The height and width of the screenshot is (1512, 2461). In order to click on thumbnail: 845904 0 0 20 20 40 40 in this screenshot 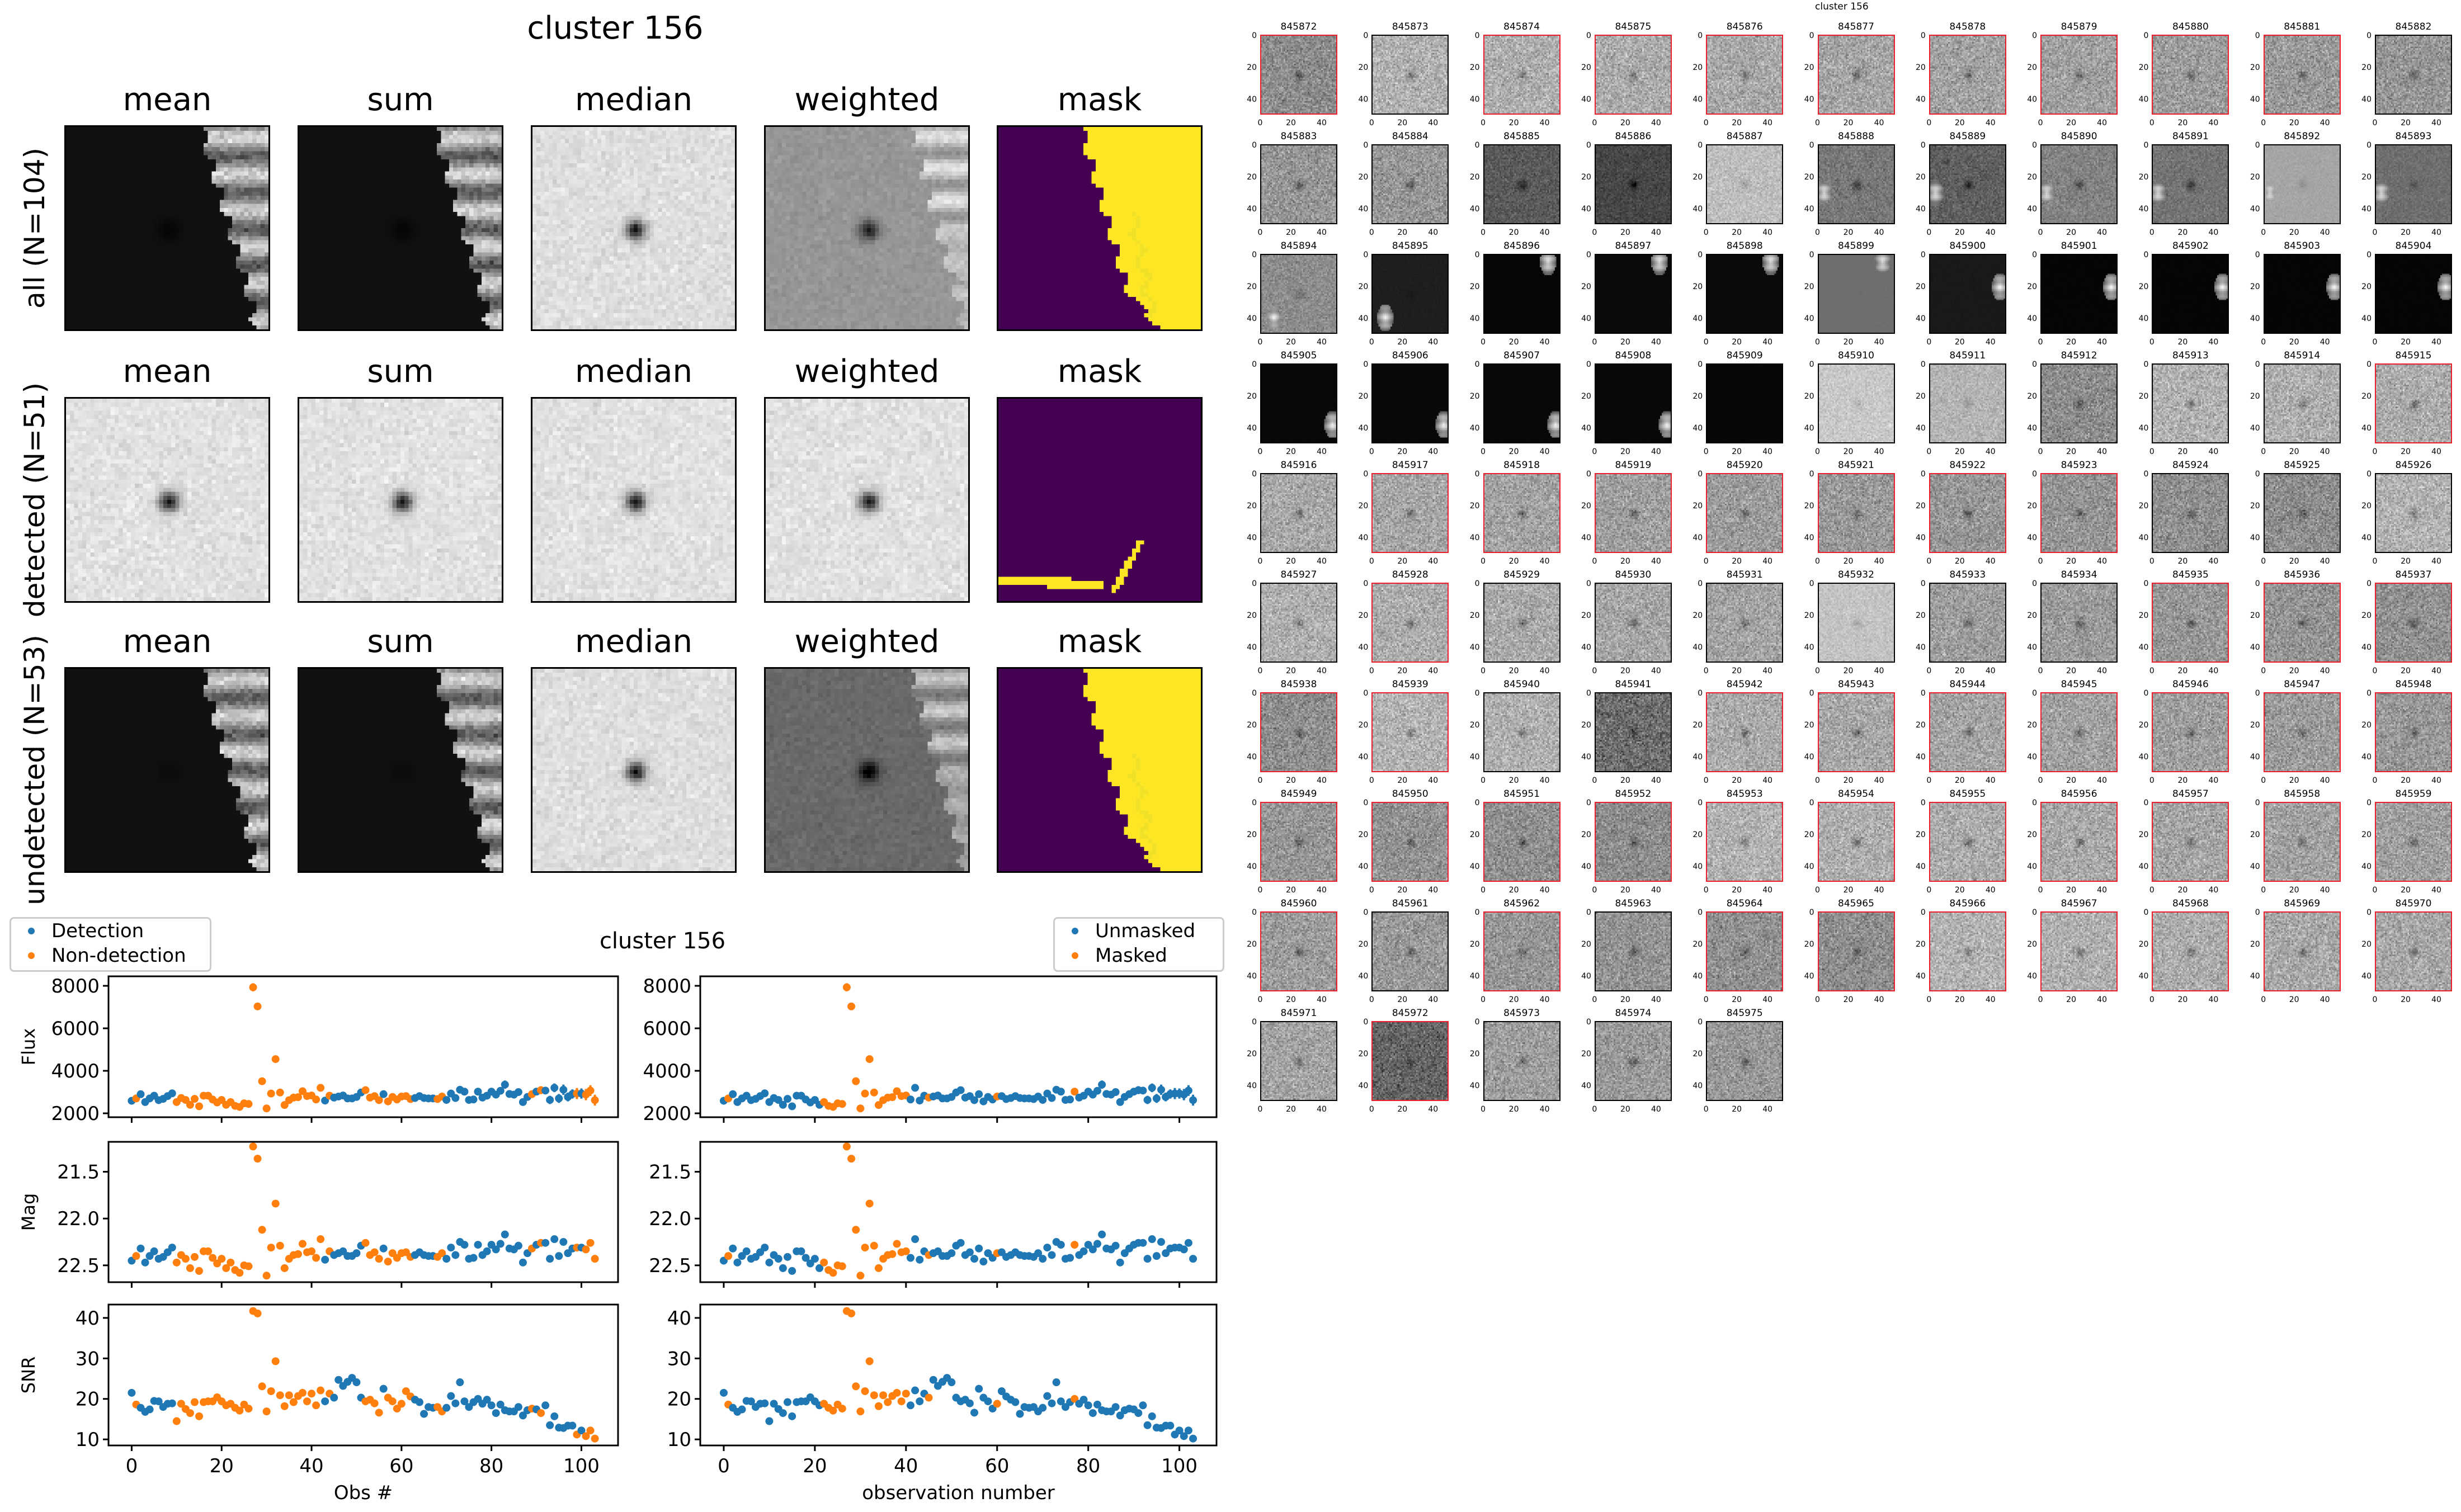, I will do `click(2406, 293)`.